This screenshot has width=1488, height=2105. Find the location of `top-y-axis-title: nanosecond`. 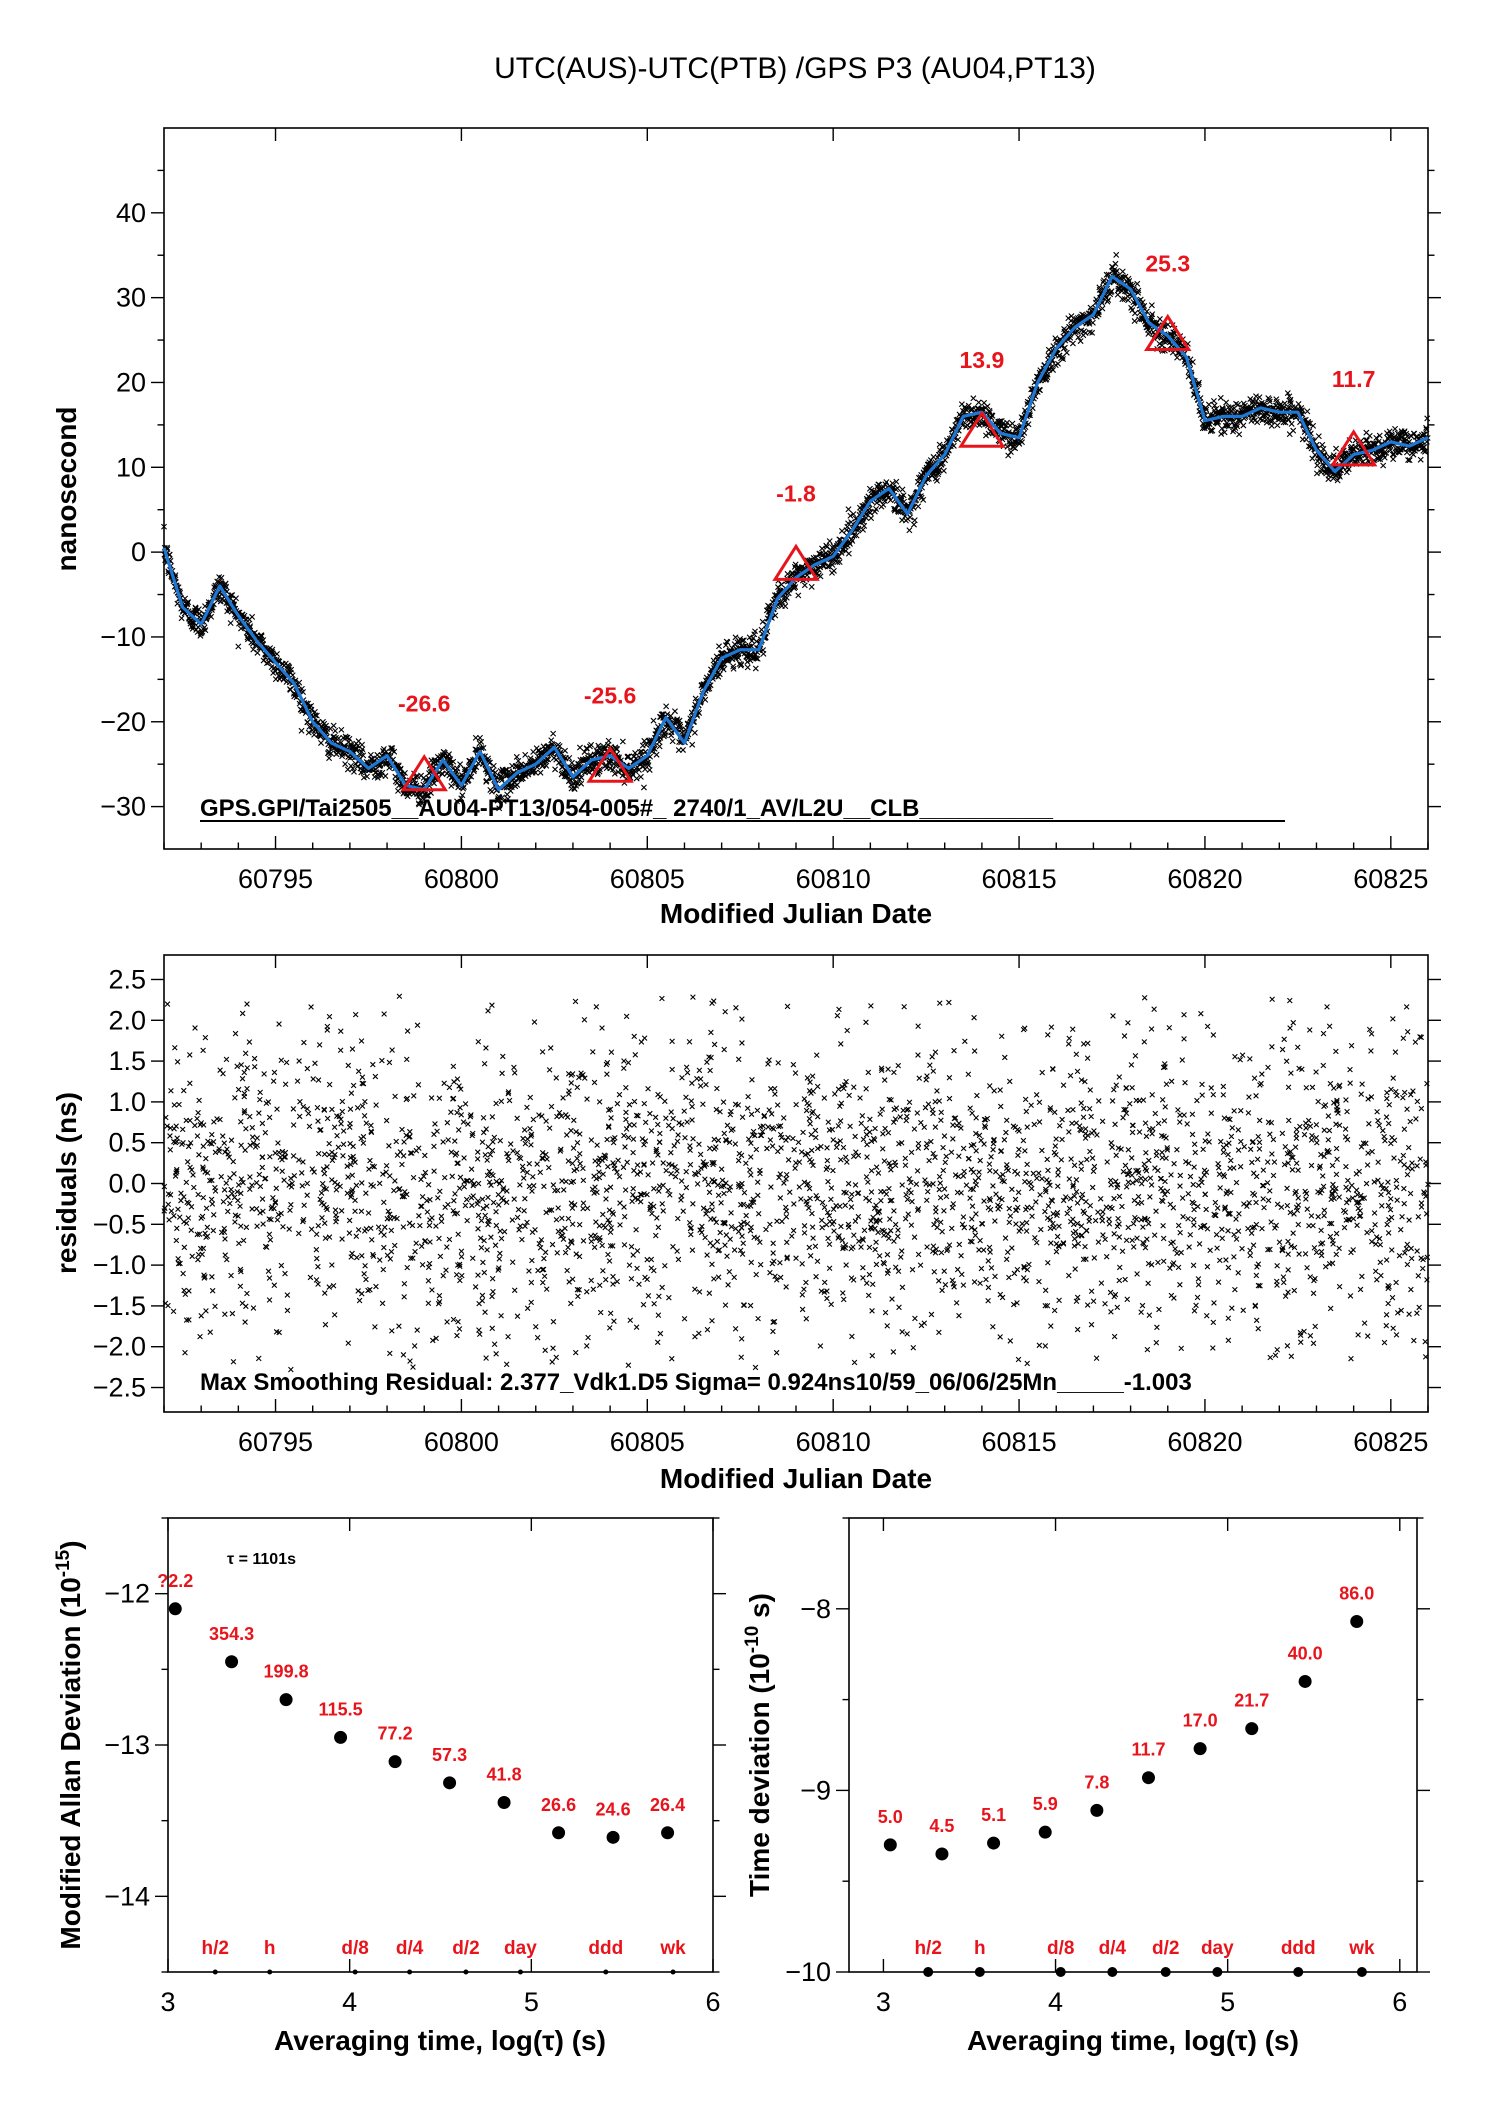

top-y-axis-title: nanosecond is located at coordinates (66, 489).